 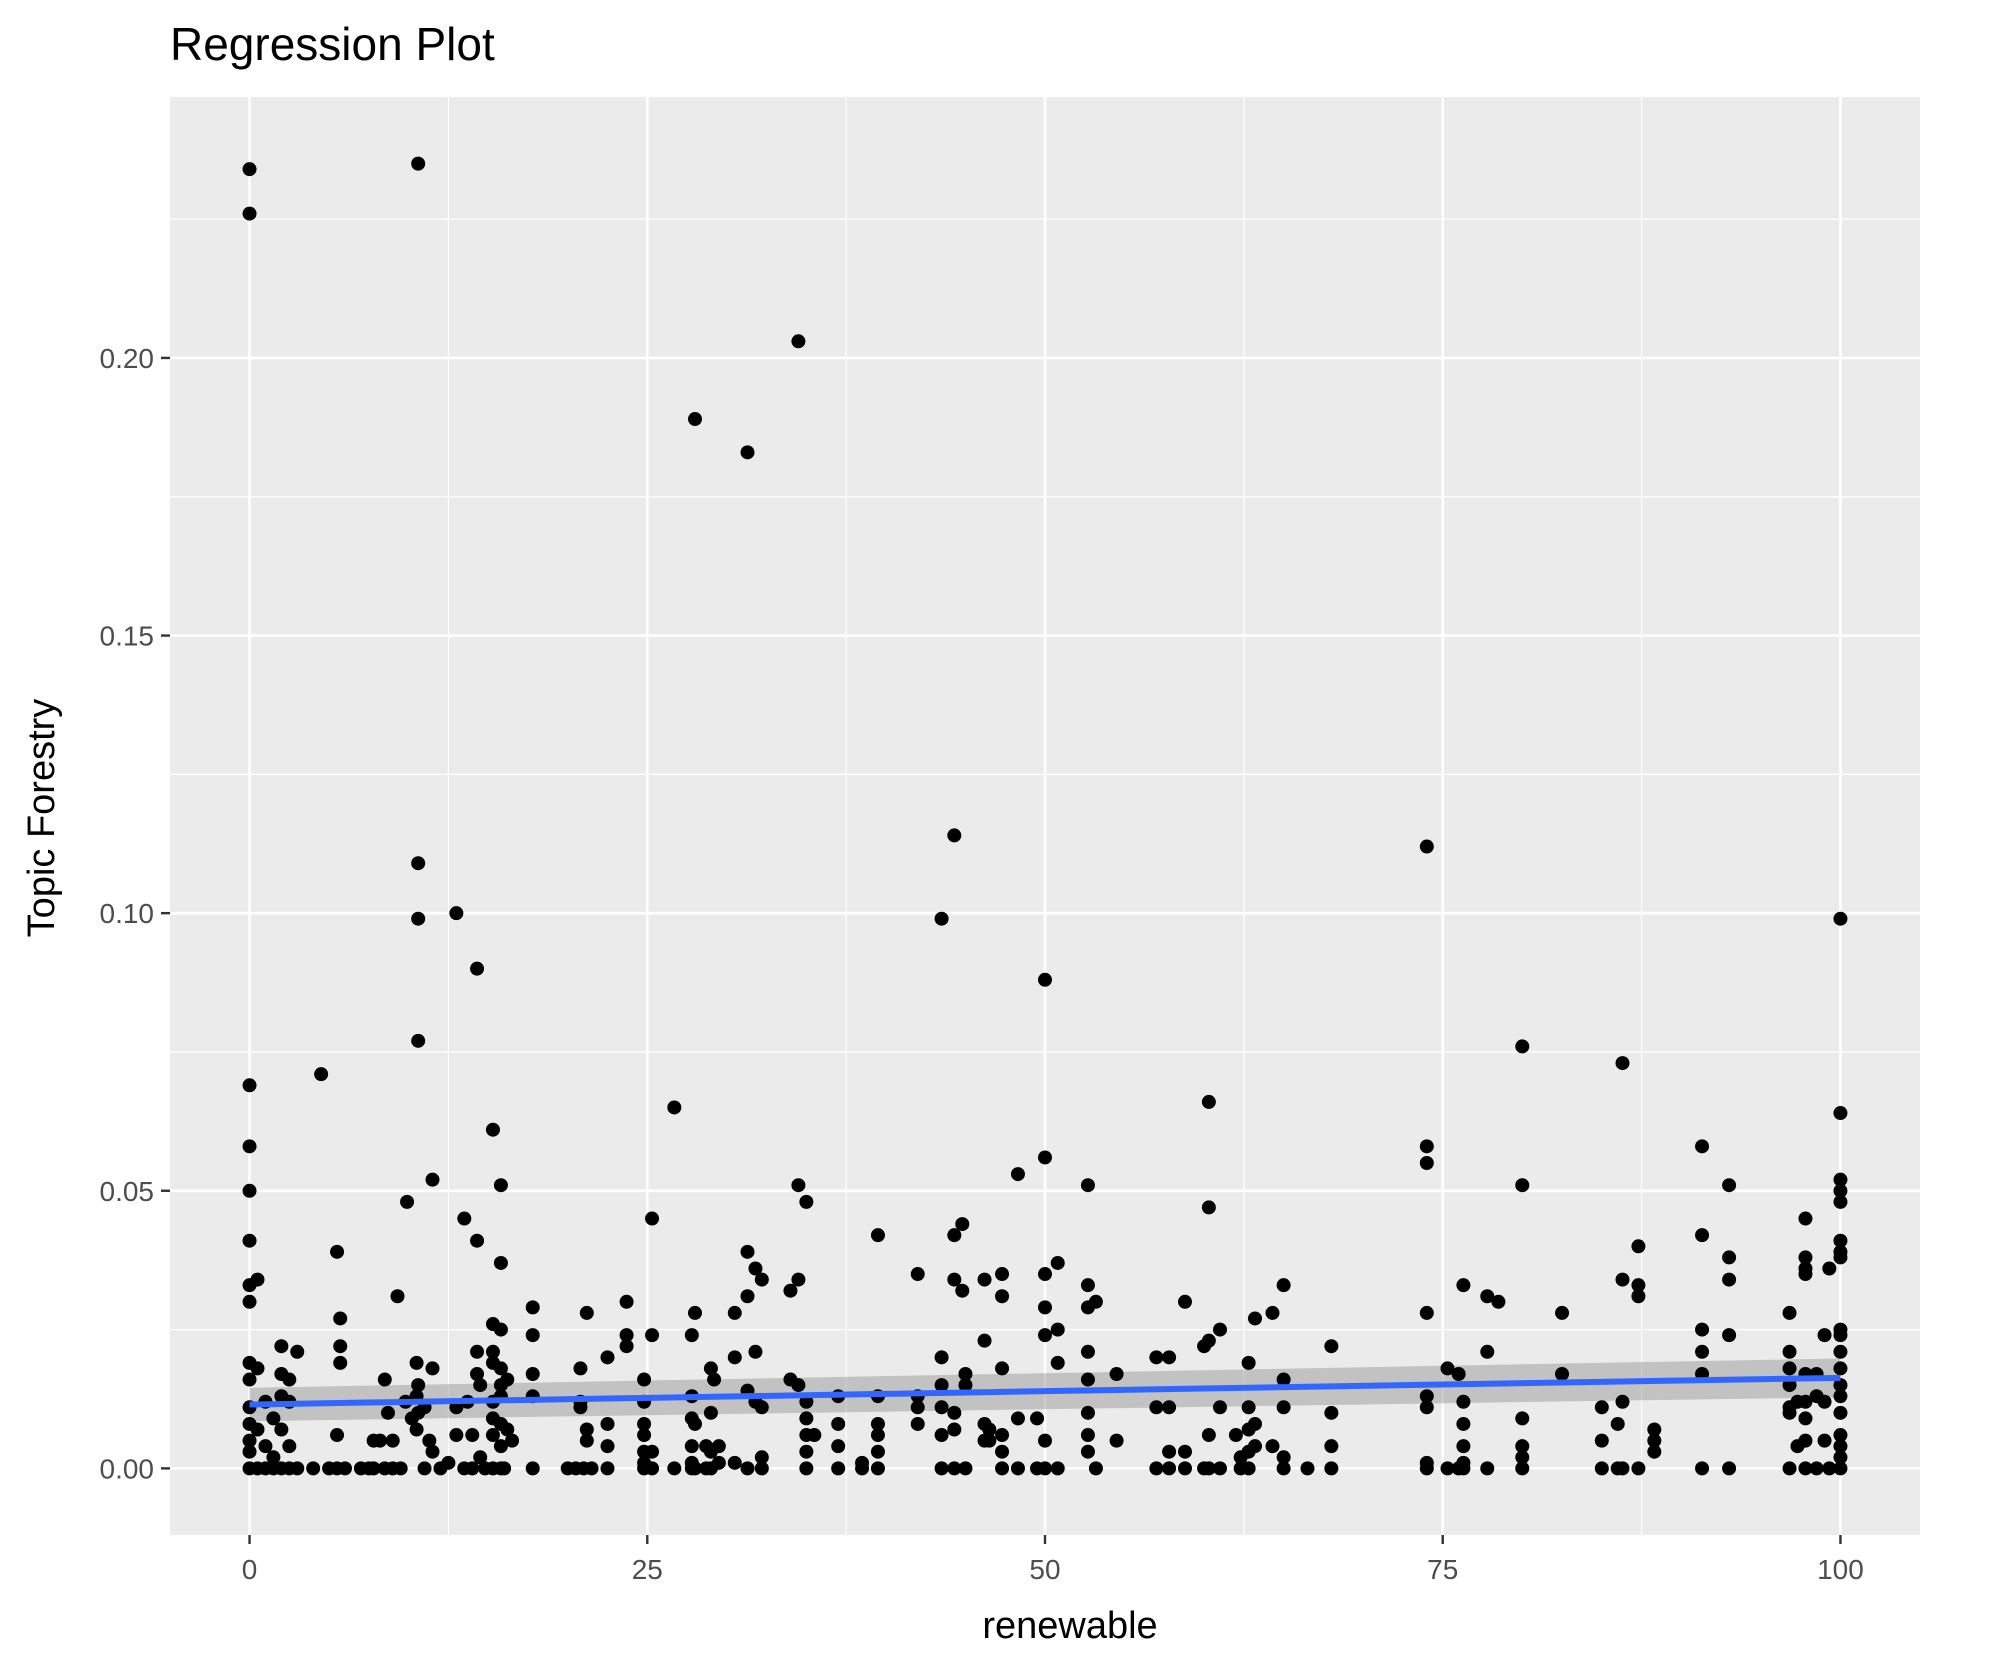 What do you see at coordinates (1840, 1569) in the screenshot?
I see `x-tick-label: 100` at bounding box center [1840, 1569].